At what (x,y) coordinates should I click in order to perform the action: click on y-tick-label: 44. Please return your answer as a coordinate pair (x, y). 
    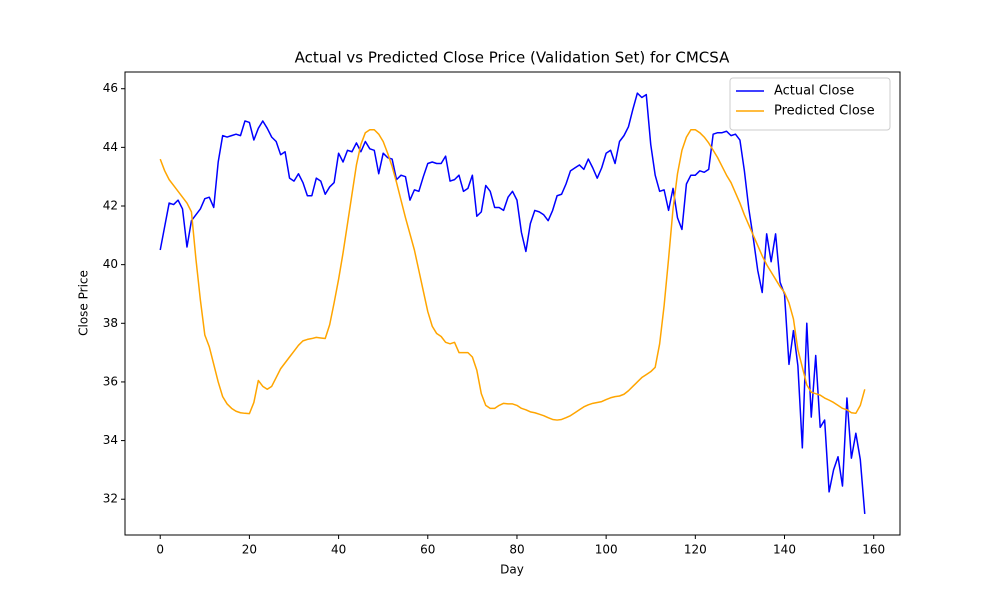
    Looking at the image, I should click on (110, 147).